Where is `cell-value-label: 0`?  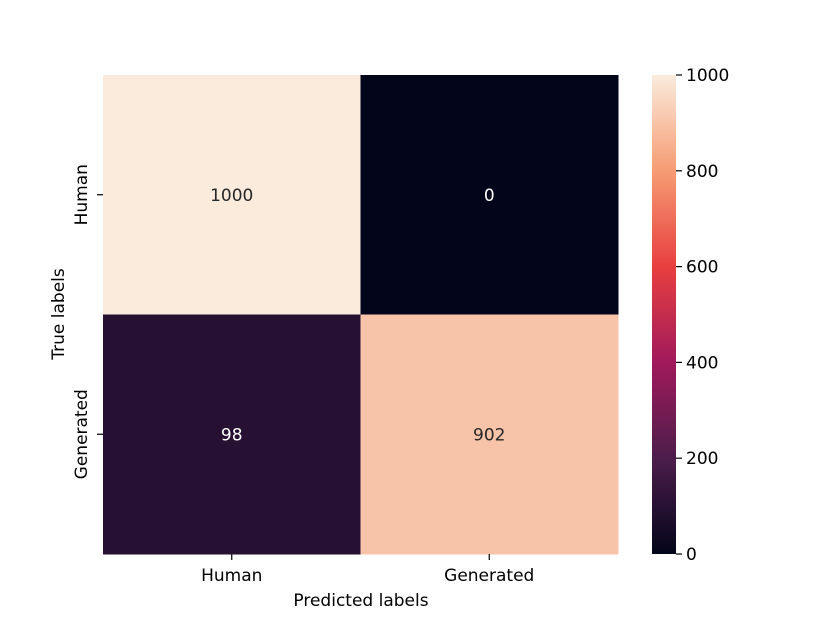
cell-value-label: 0 is located at coordinates (489, 196).